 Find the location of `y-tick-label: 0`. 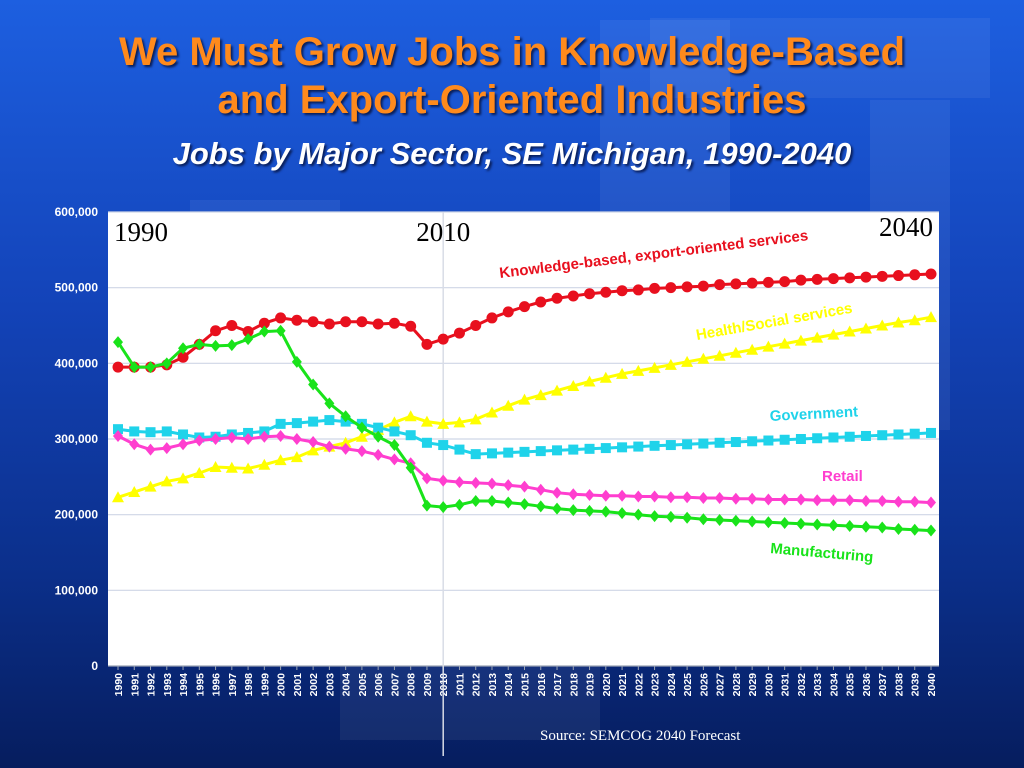

y-tick-label: 0 is located at coordinates (94, 666).